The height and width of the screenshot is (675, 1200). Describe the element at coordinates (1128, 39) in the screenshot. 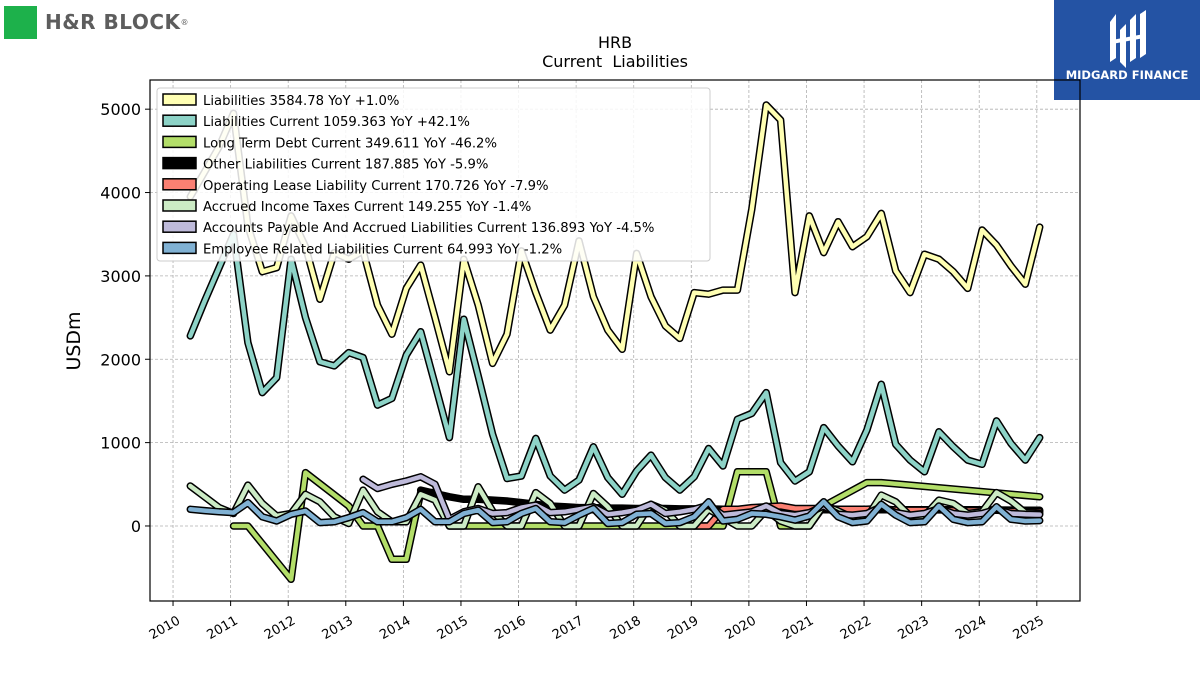

I see `midgard-emblem-icon` at that location.